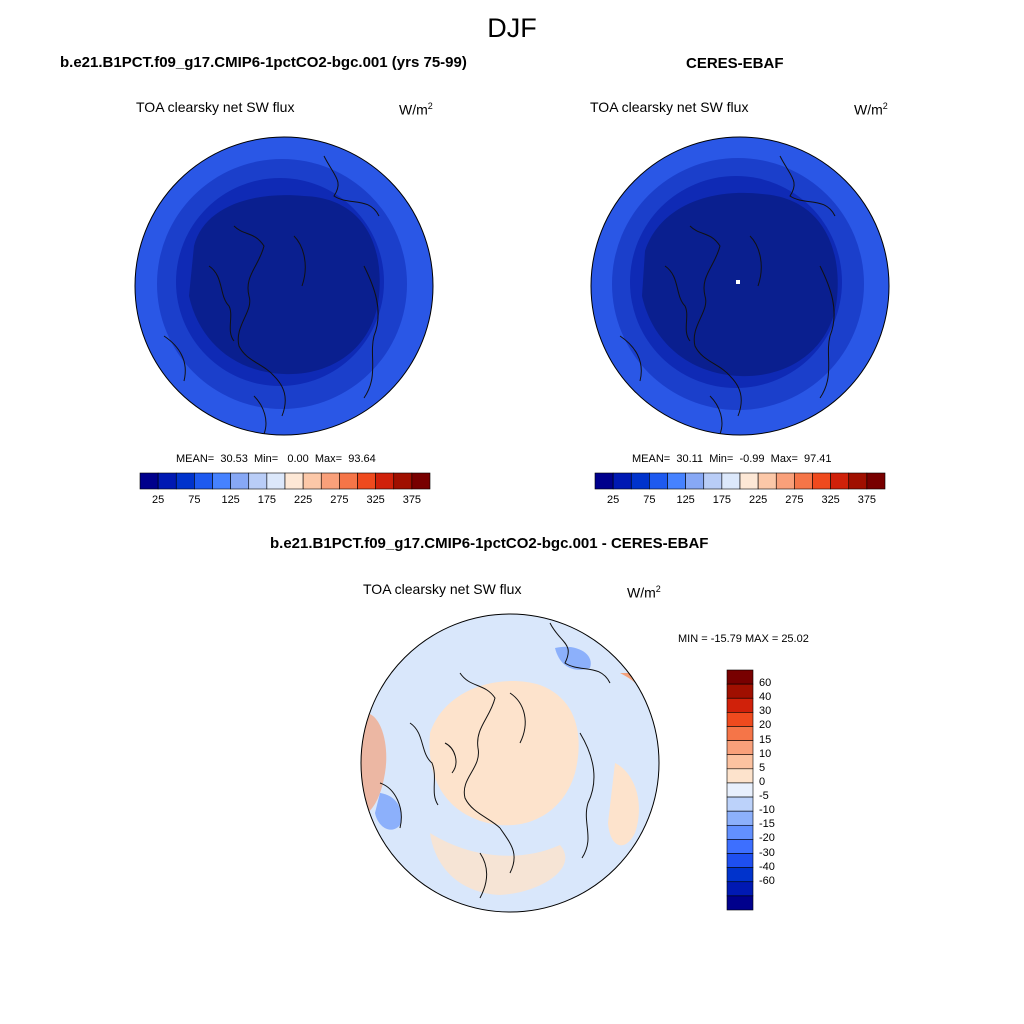  Describe the element at coordinates (573, 658) in the screenshot. I see `panel3-cool-north` at that location.